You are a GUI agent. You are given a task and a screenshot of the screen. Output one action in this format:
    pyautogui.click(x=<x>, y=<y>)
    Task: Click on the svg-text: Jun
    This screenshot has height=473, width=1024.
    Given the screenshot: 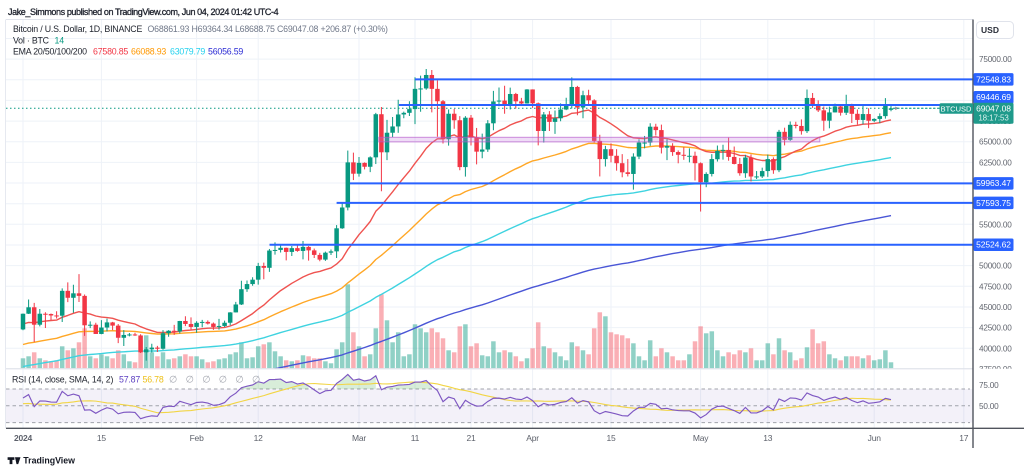 What is the action you would take?
    pyautogui.click(x=875, y=438)
    